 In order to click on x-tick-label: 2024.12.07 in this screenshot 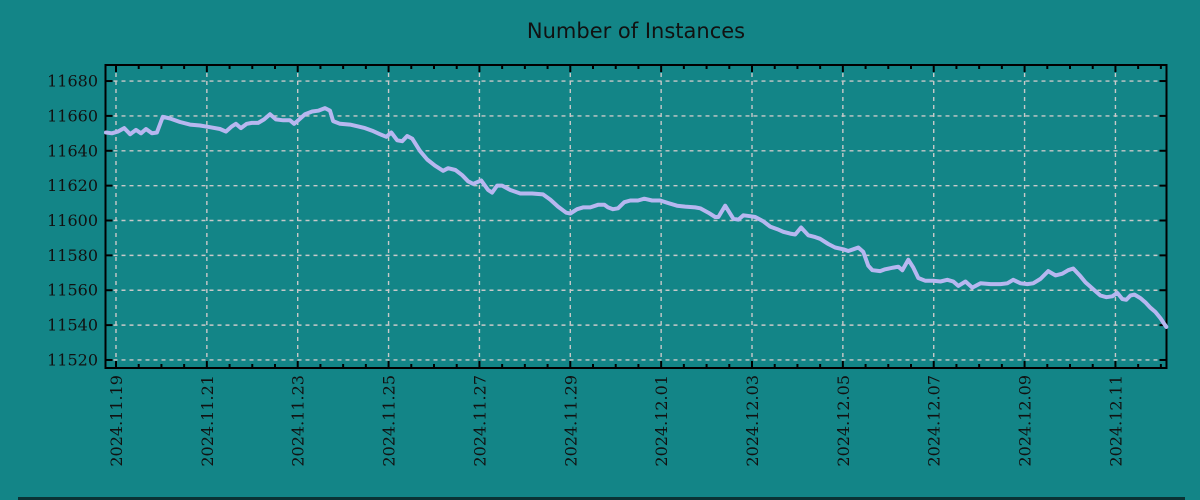, I will do `click(934, 421)`.